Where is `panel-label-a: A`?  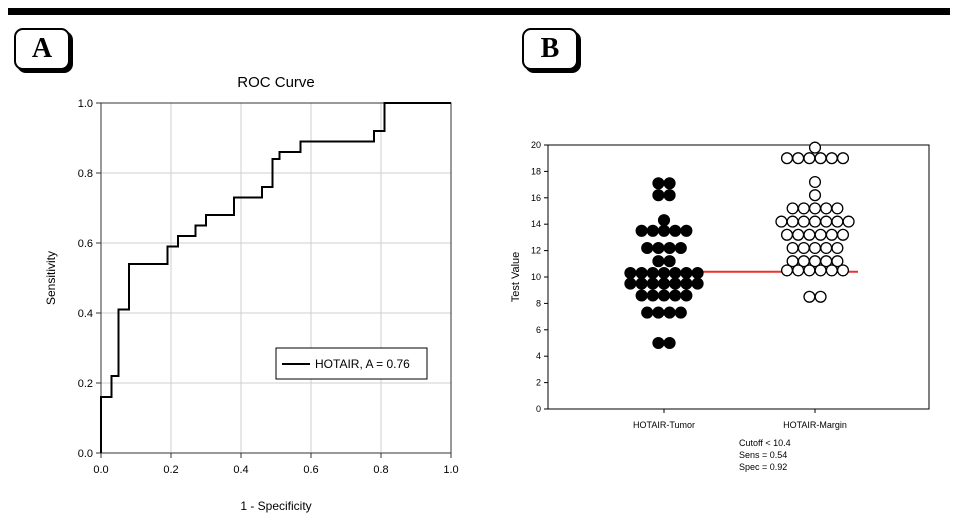
panel-label-a: A is located at coordinates (42, 49).